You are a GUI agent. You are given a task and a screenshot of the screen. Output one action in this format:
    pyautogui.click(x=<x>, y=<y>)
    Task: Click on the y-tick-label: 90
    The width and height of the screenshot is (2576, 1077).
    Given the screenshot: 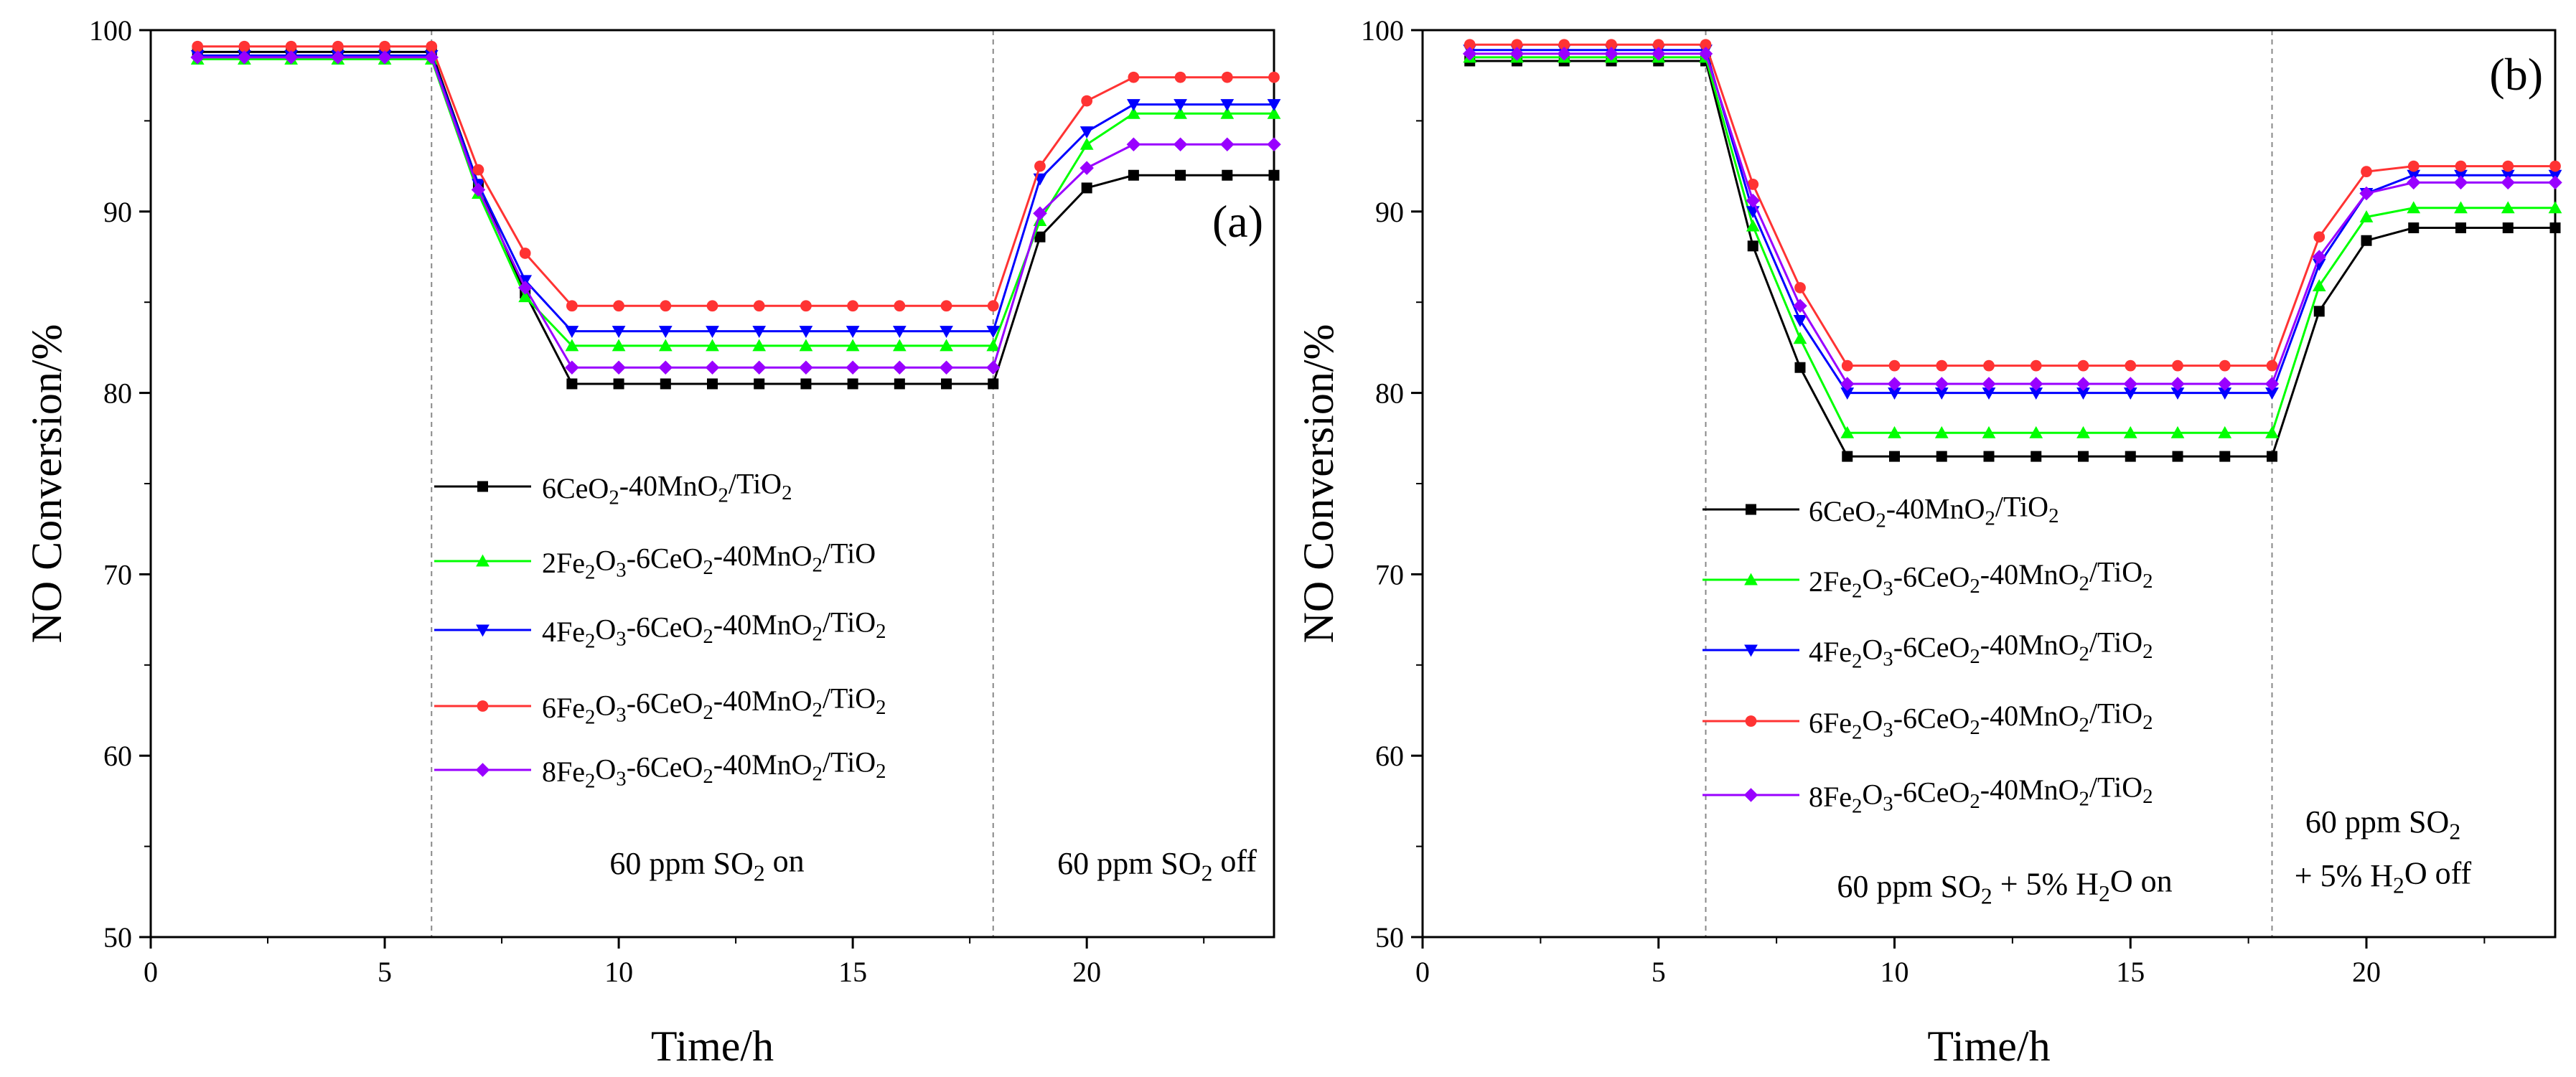 What is the action you would take?
    pyautogui.click(x=117, y=212)
    